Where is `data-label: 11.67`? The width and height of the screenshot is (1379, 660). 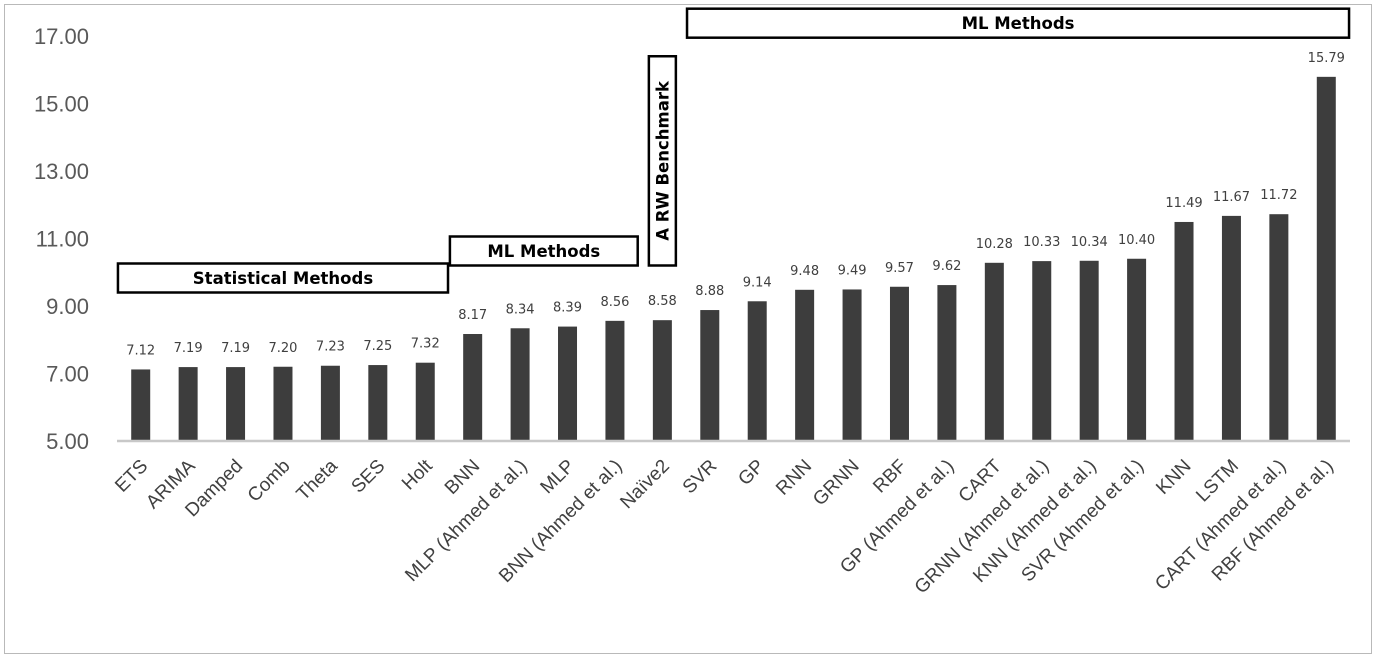 data-label: 11.67 is located at coordinates (1231, 197).